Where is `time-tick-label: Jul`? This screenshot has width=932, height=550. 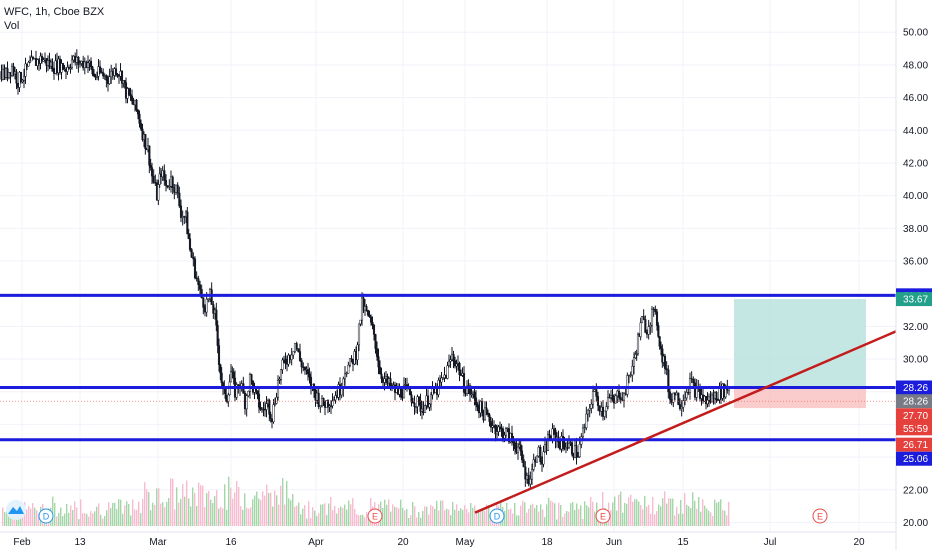 time-tick-label: Jul is located at coordinates (770, 542).